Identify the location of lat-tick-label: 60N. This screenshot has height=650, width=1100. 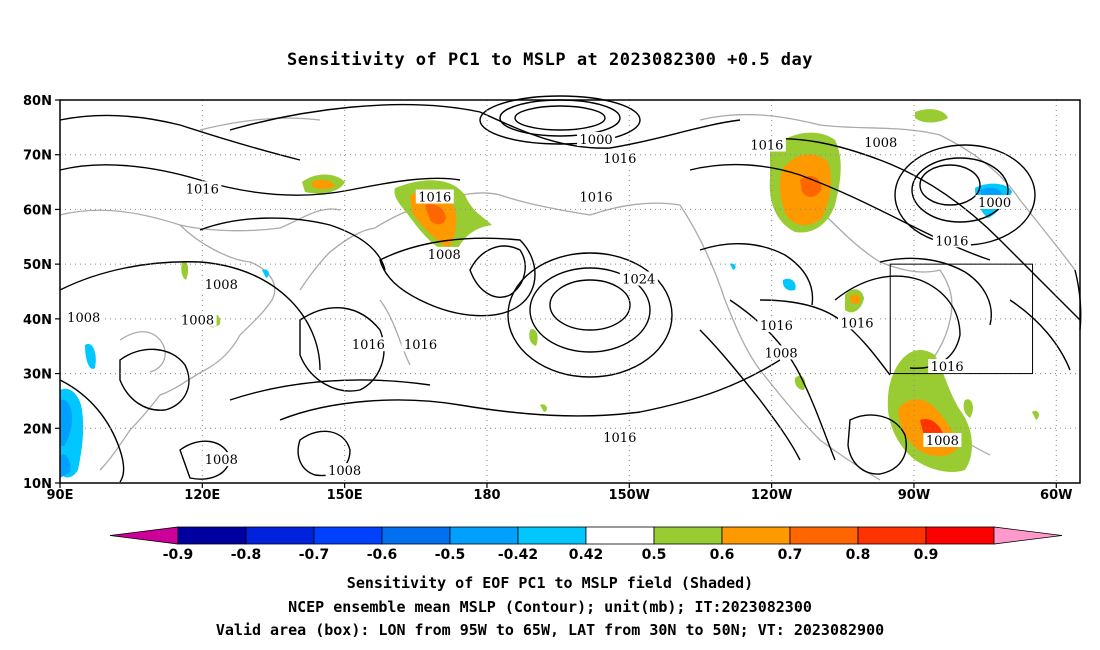
(37, 210).